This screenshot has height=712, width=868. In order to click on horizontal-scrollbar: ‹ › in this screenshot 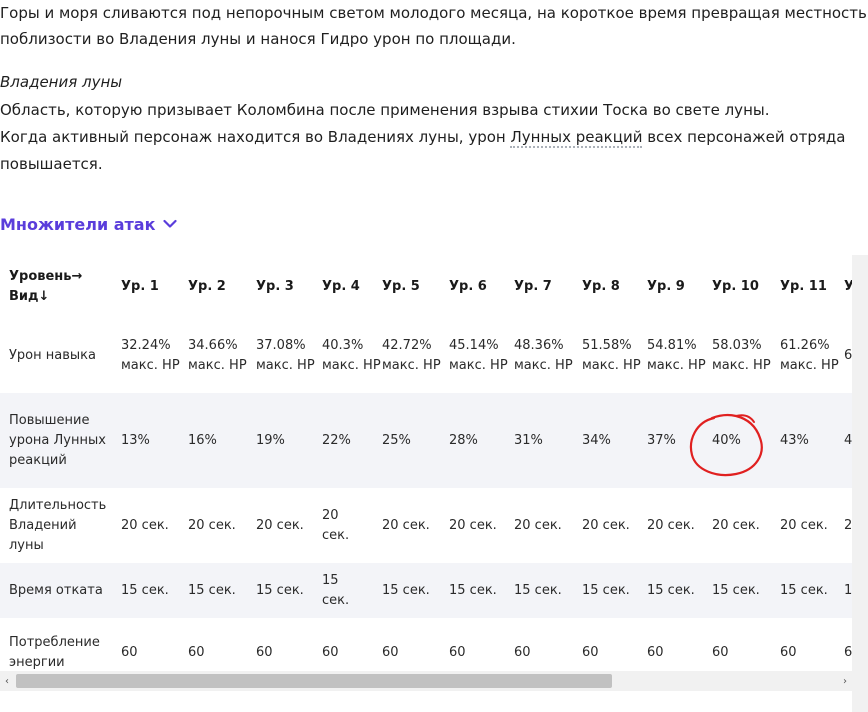, I will do `click(426, 681)`.